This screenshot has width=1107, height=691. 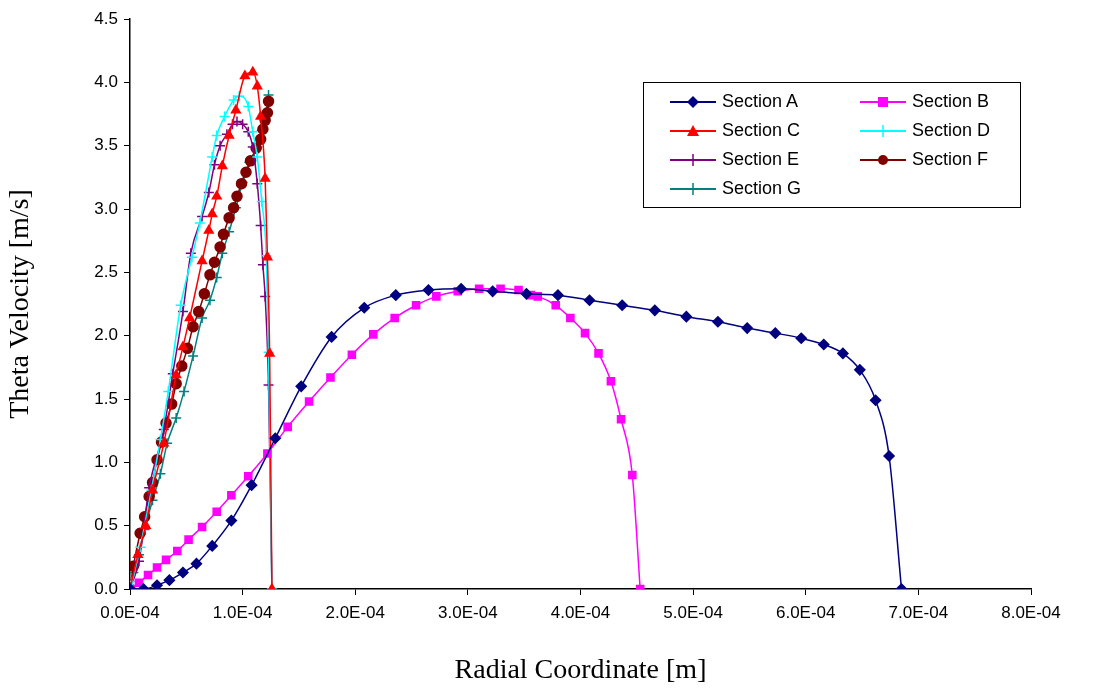 What do you see at coordinates (580, 612) in the screenshot?
I see `x-tick-label: 4.0E-04` at bounding box center [580, 612].